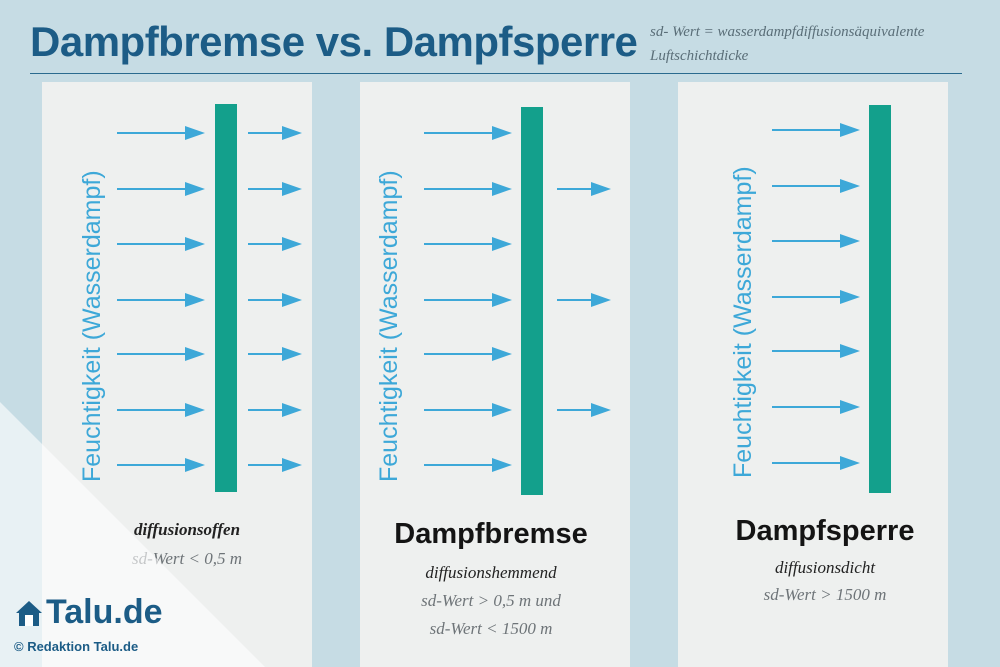  I want to click on title-divider, so click(496, 73).